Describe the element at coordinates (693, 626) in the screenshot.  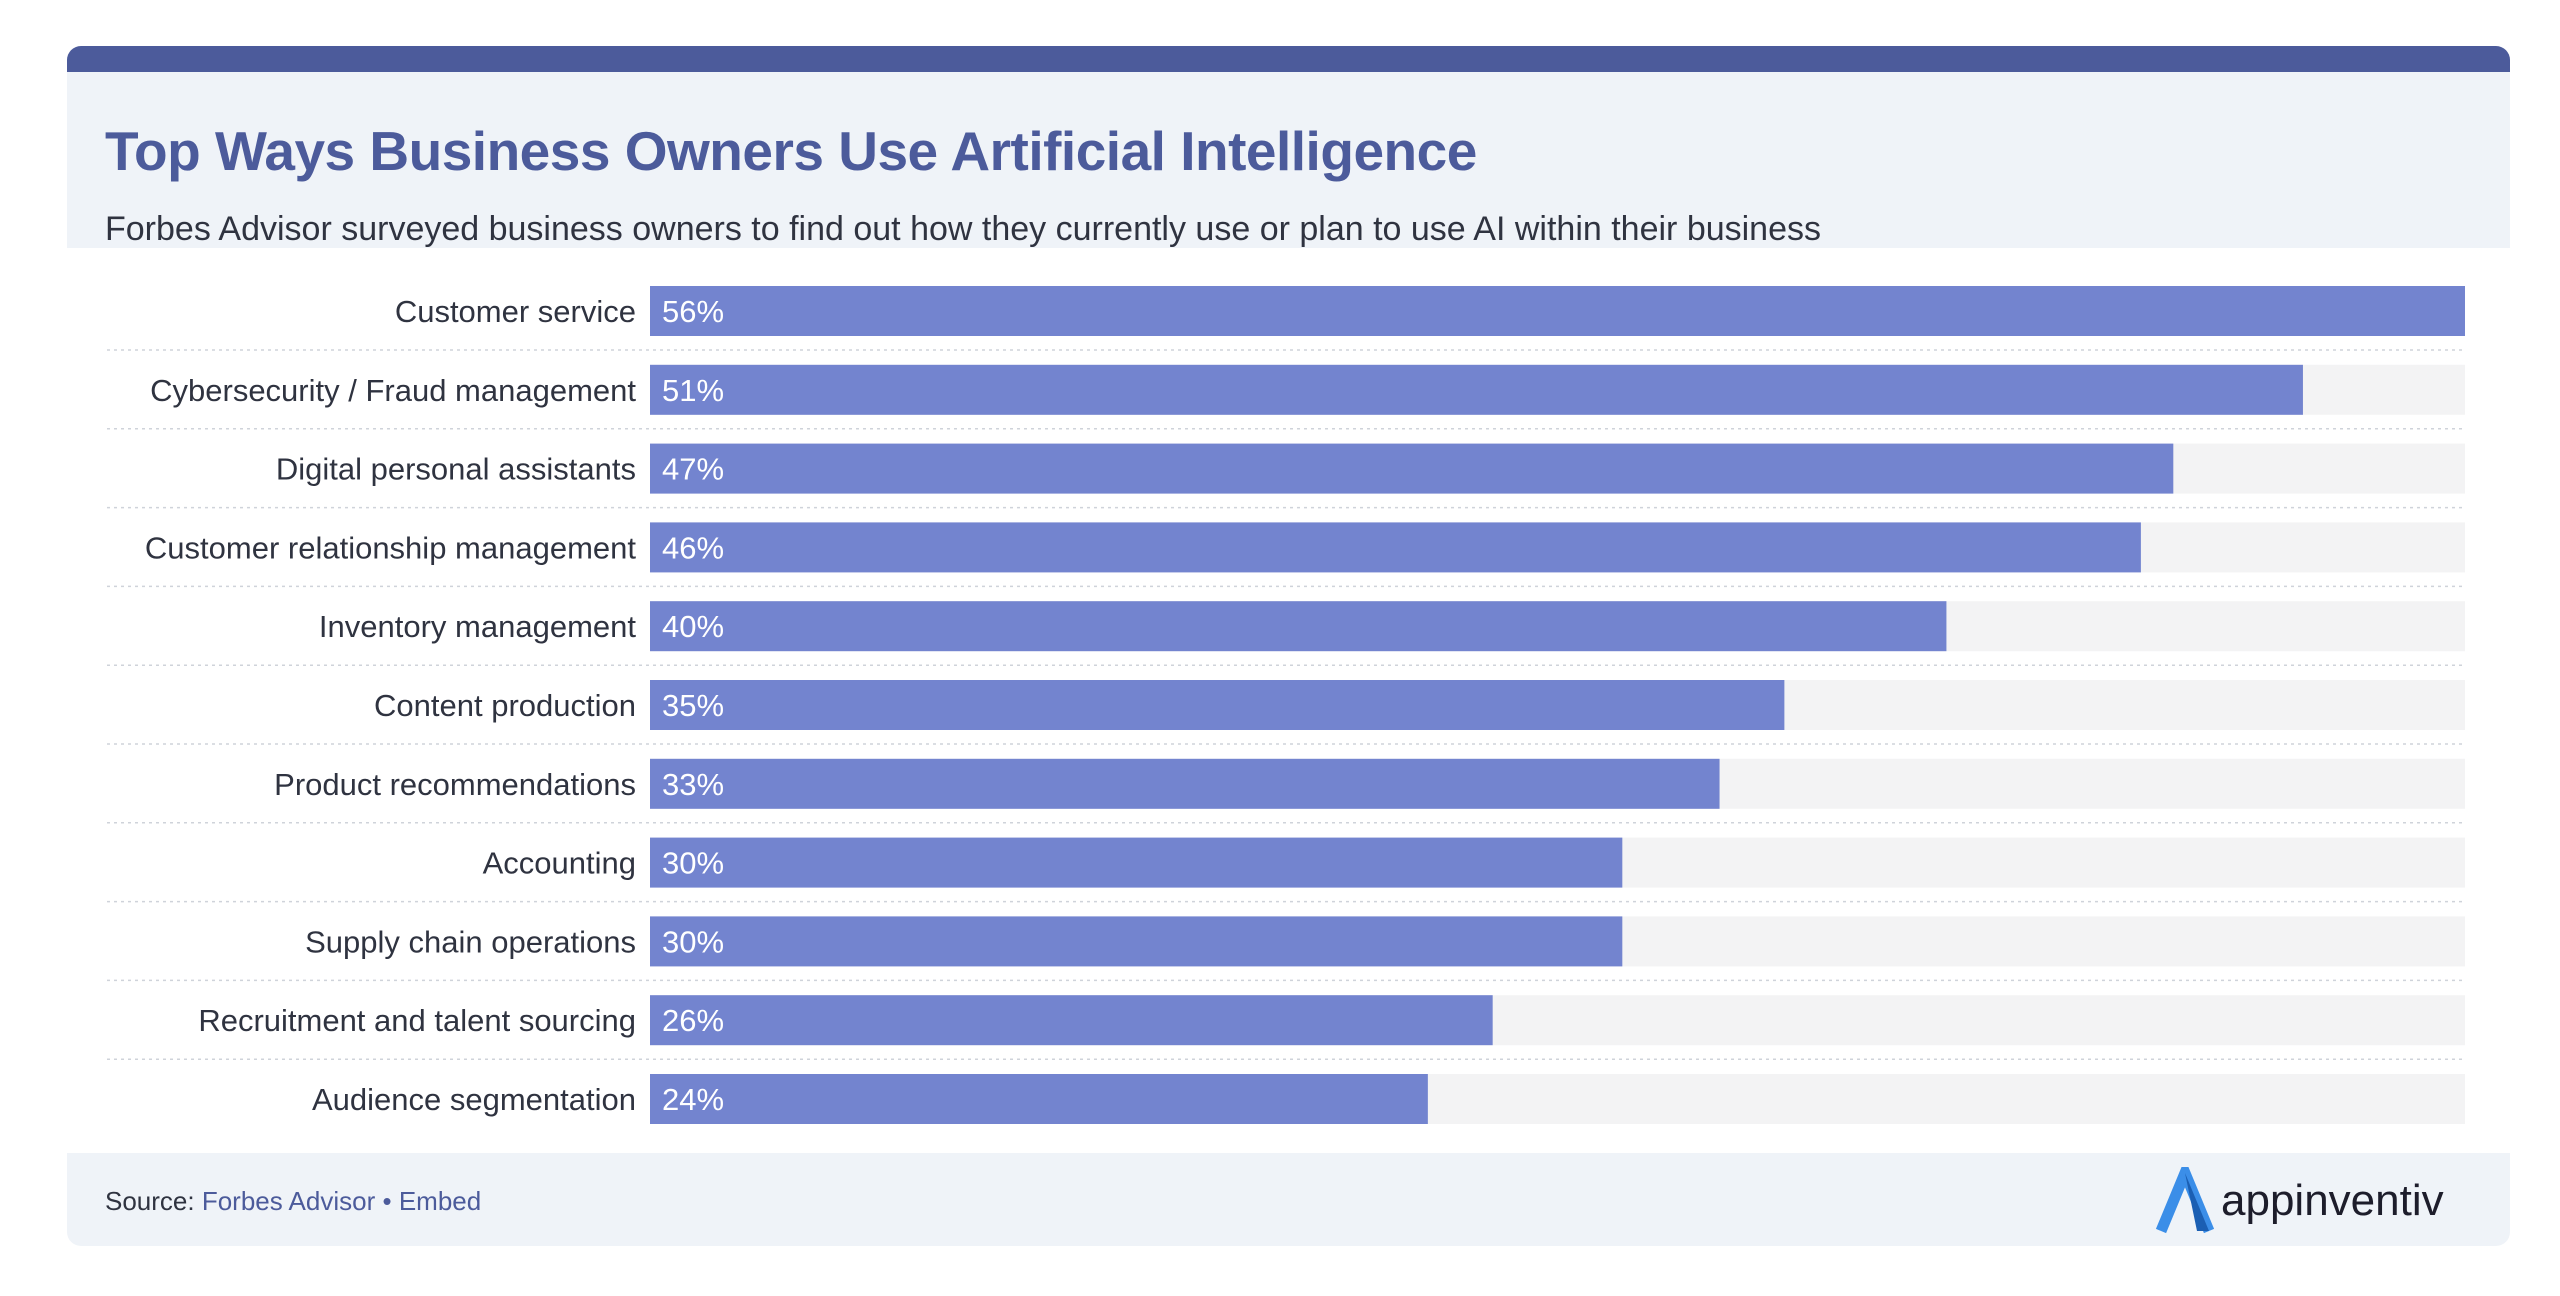
I see `bar-value-label: 40%` at that location.